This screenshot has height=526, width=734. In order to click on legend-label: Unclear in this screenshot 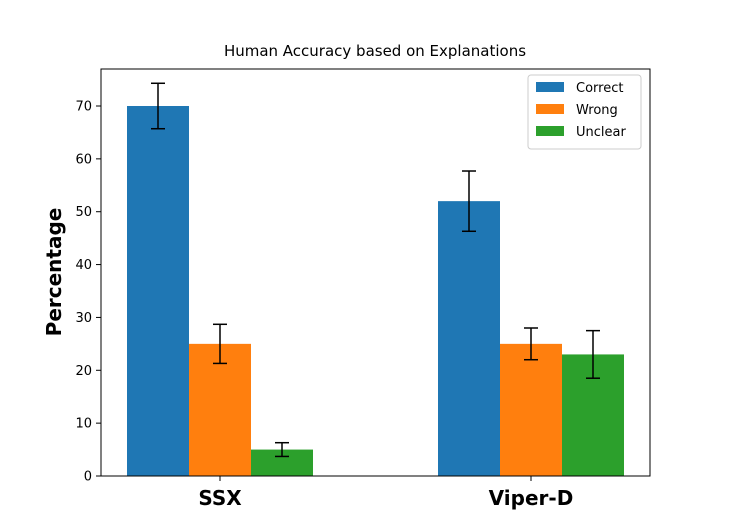, I will do `click(601, 132)`.